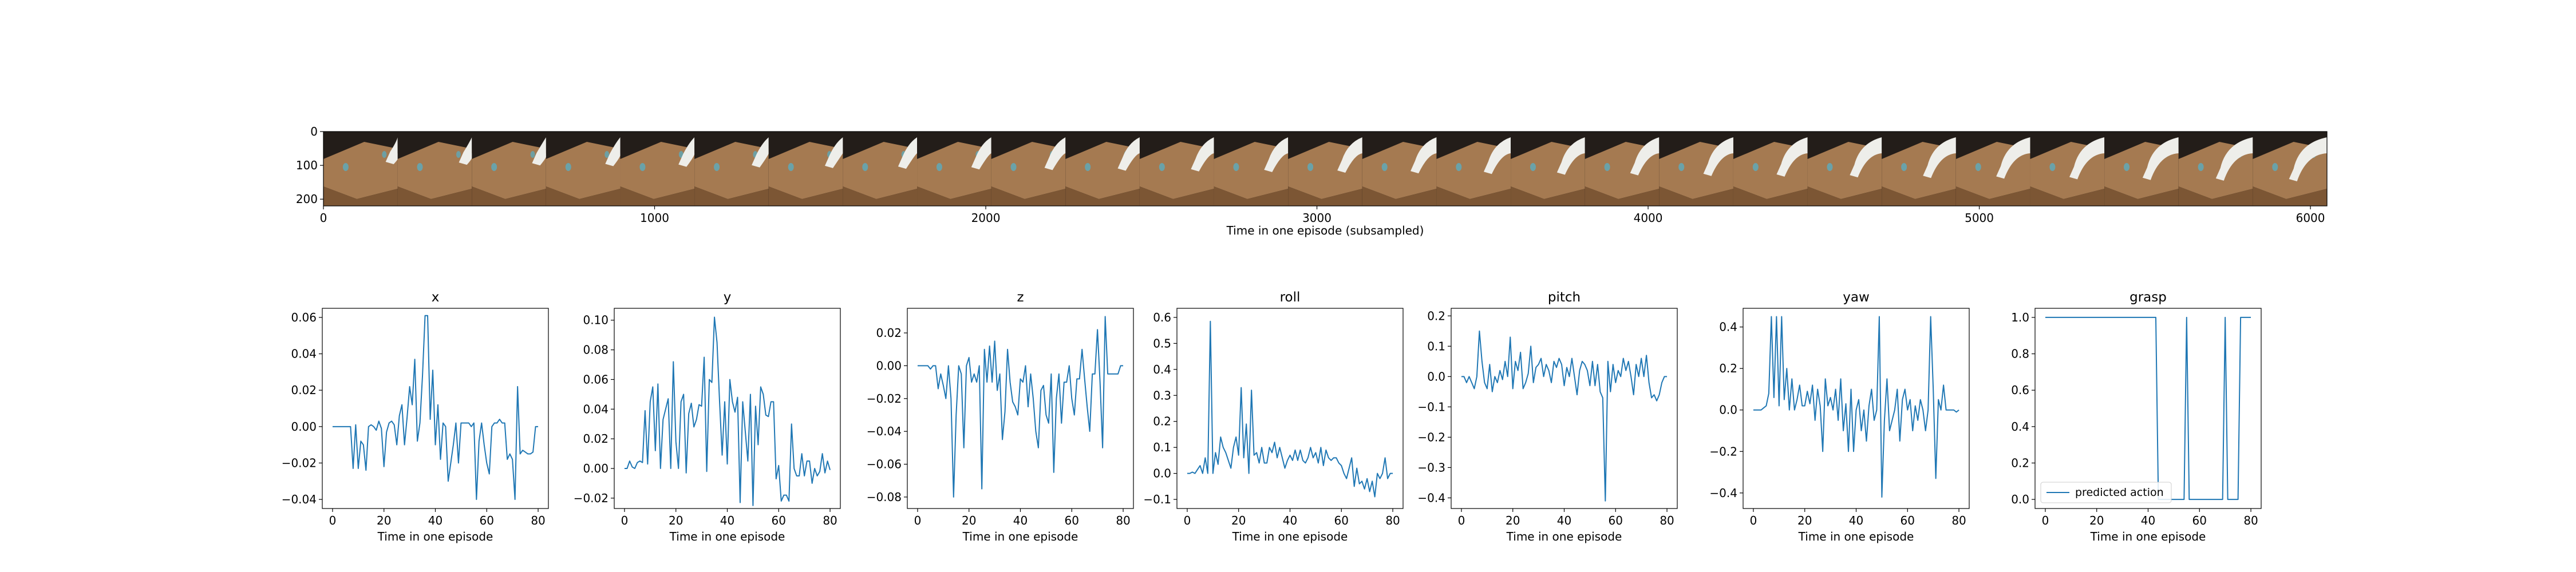  Describe the element at coordinates (1020, 408) in the screenshot. I see `panel-frame-z` at that location.